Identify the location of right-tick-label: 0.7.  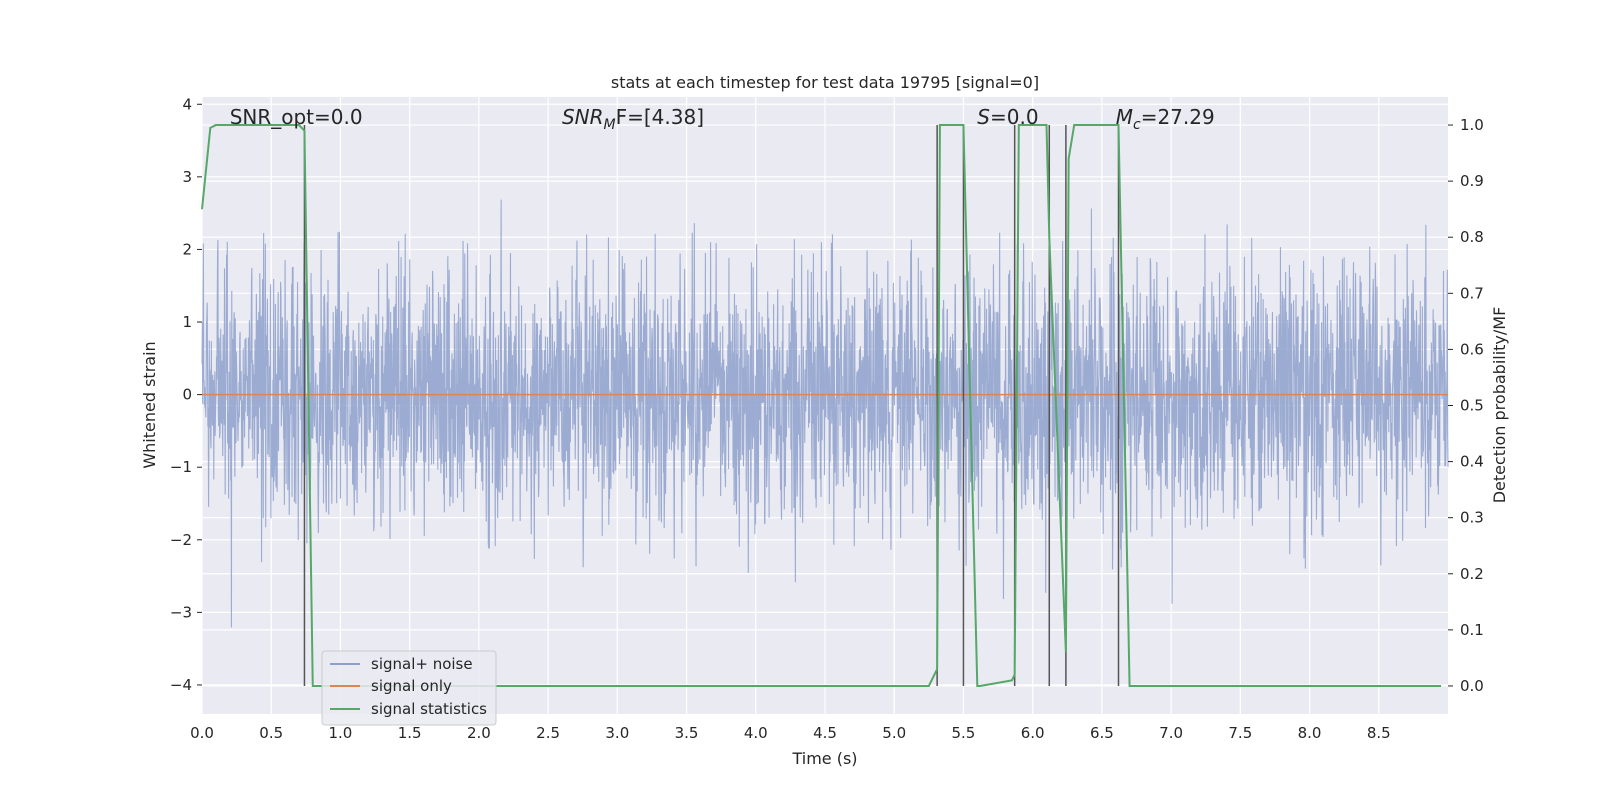
(1472, 293).